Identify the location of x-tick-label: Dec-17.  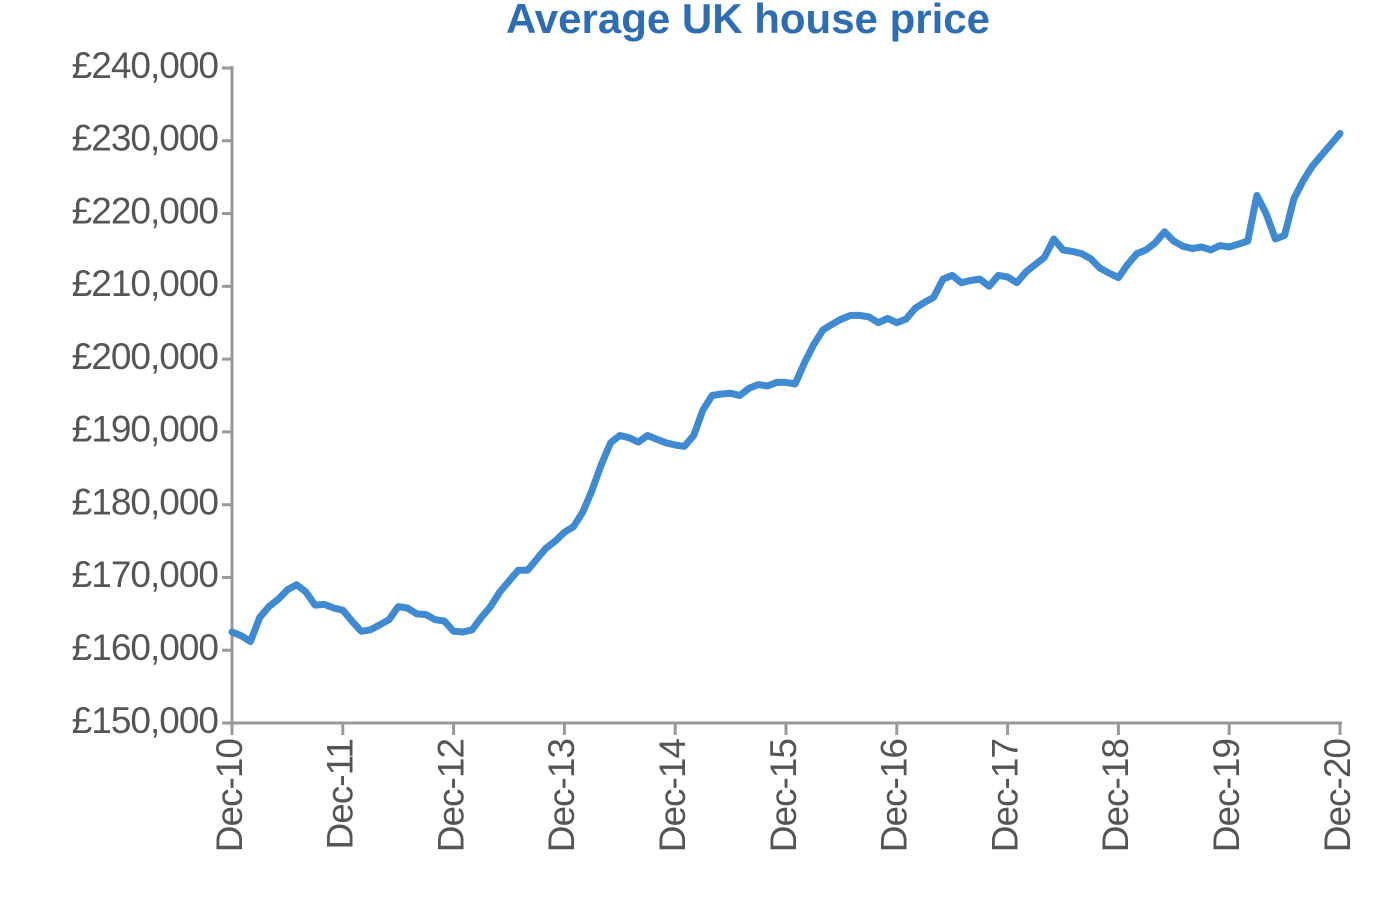
(1004, 795).